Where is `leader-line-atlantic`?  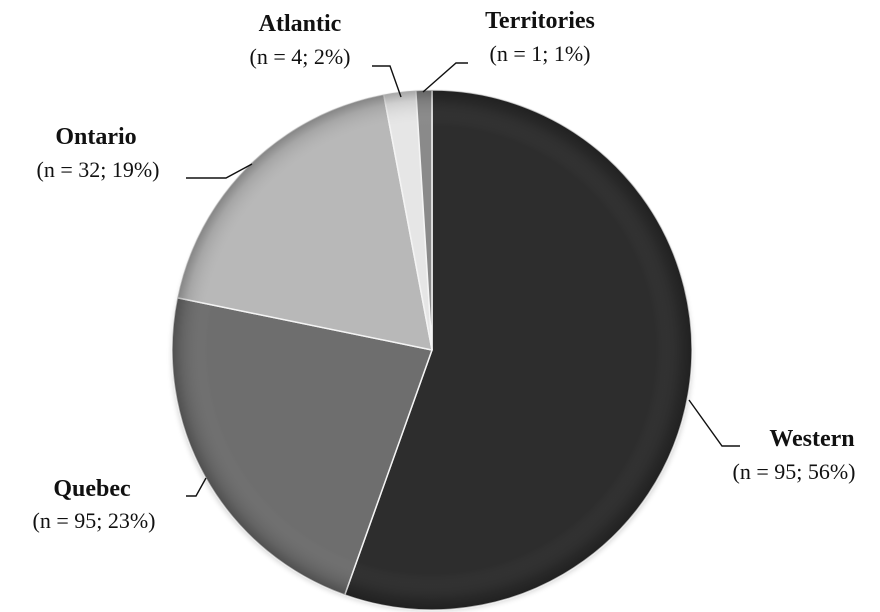
leader-line-atlantic is located at coordinates (387, 81).